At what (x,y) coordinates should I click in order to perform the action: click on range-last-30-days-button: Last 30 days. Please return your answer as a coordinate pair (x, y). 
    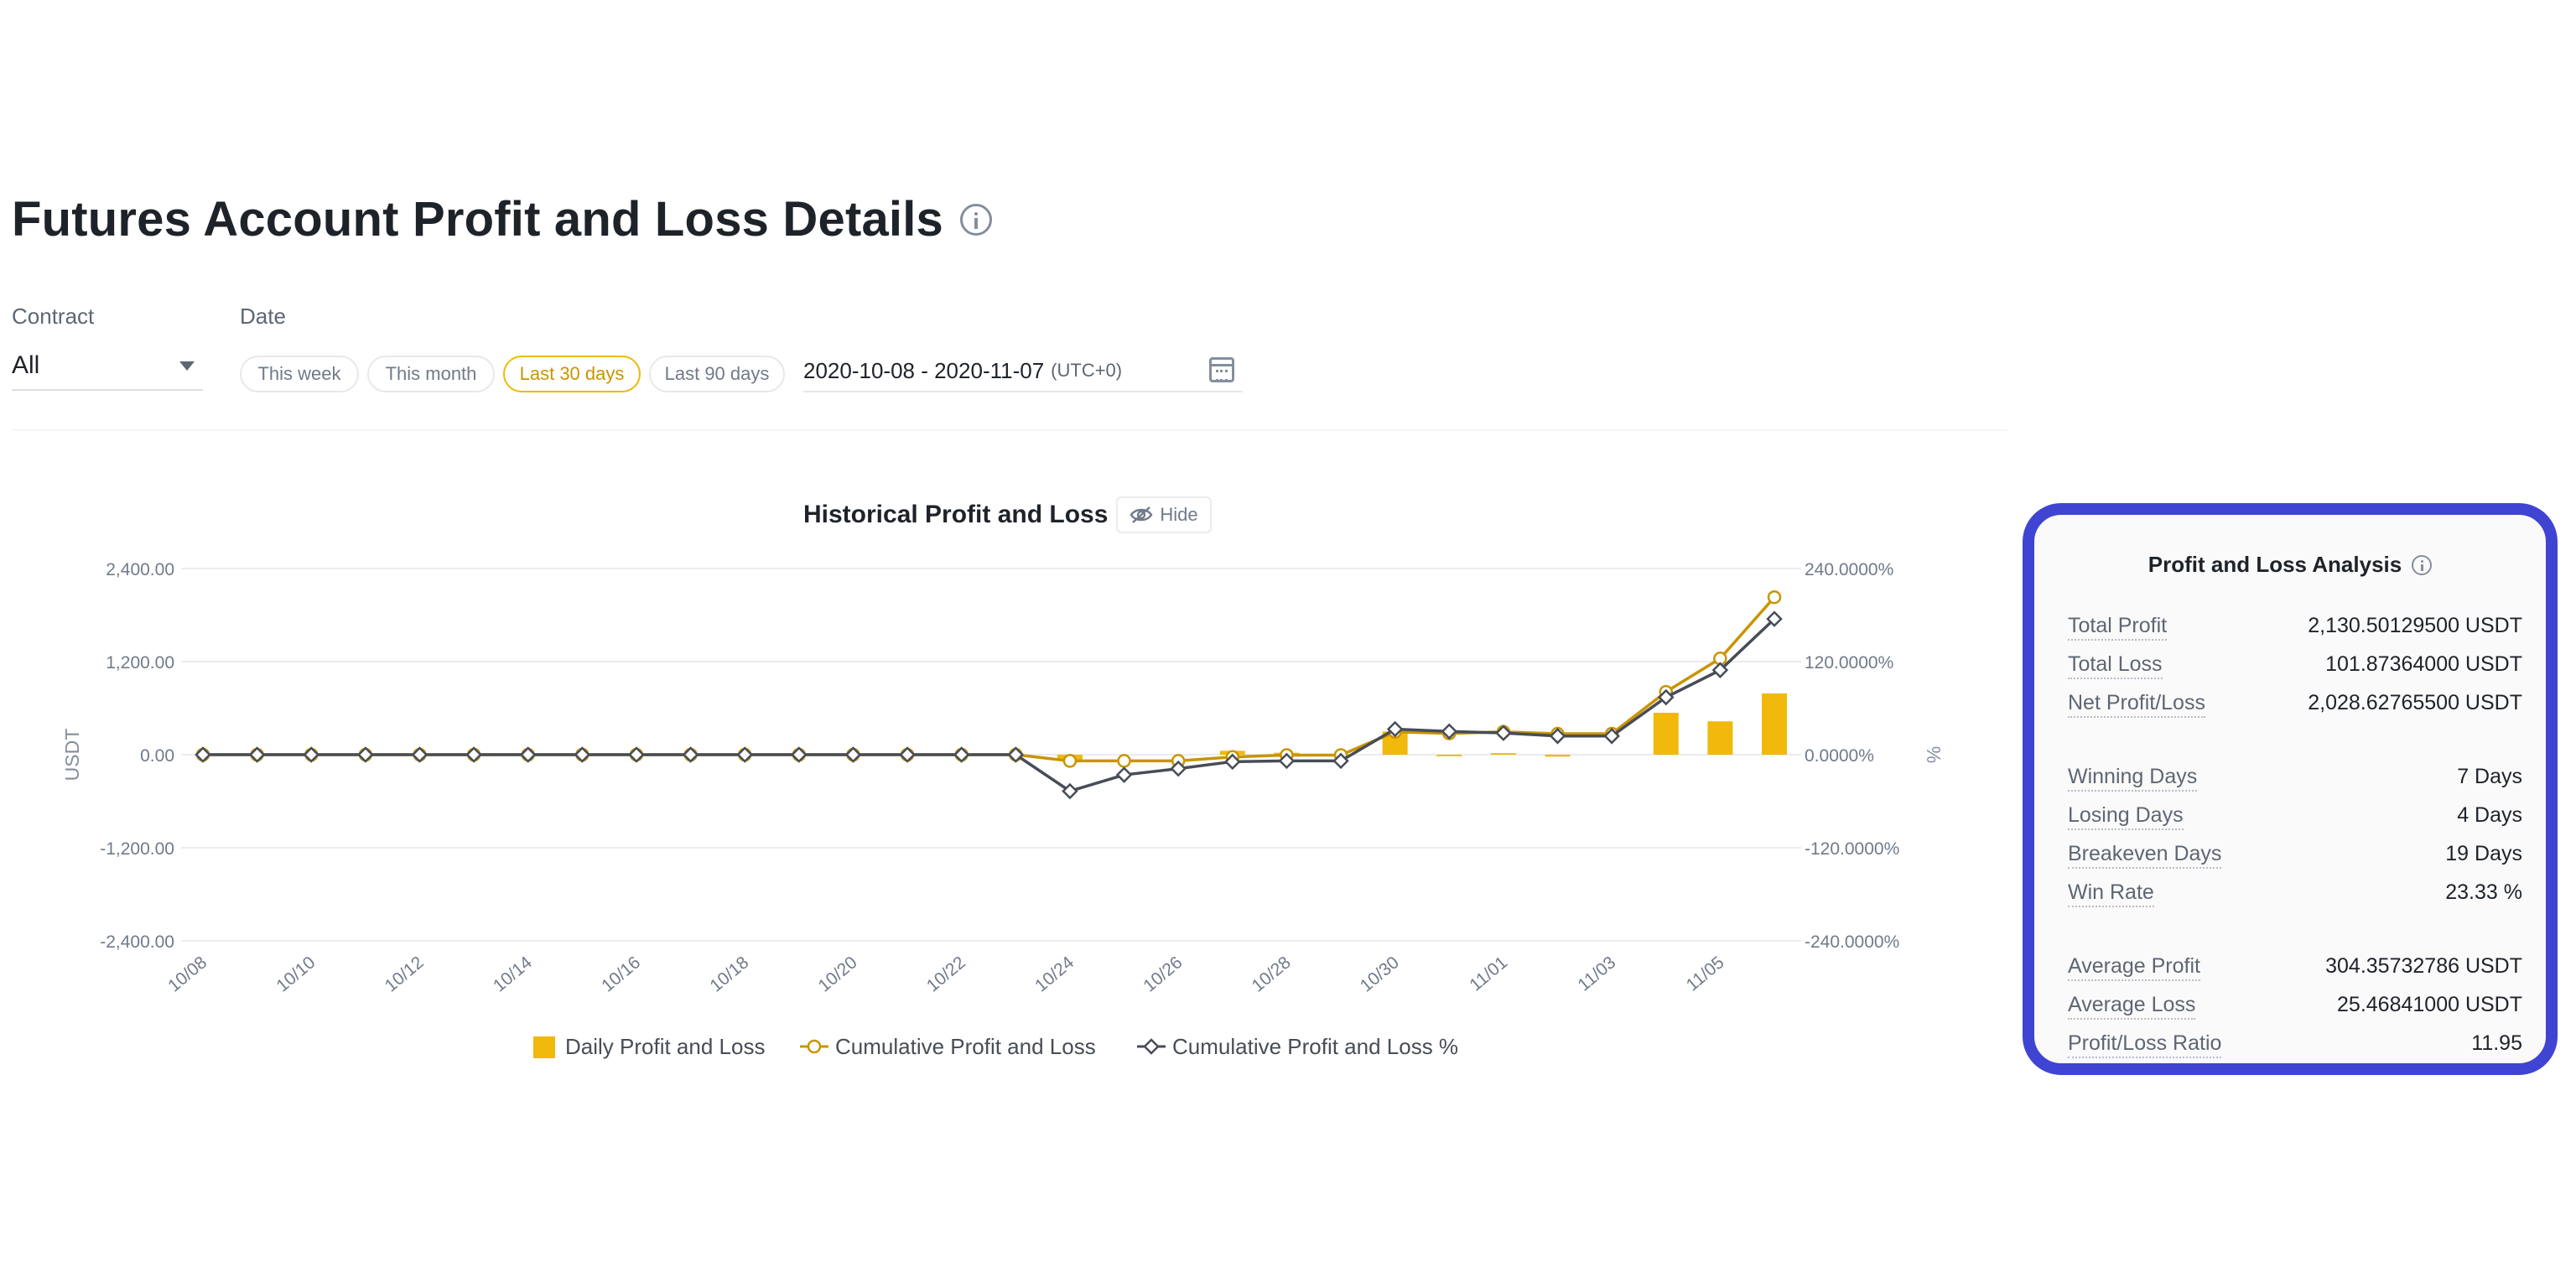
    Looking at the image, I should click on (572, 374).